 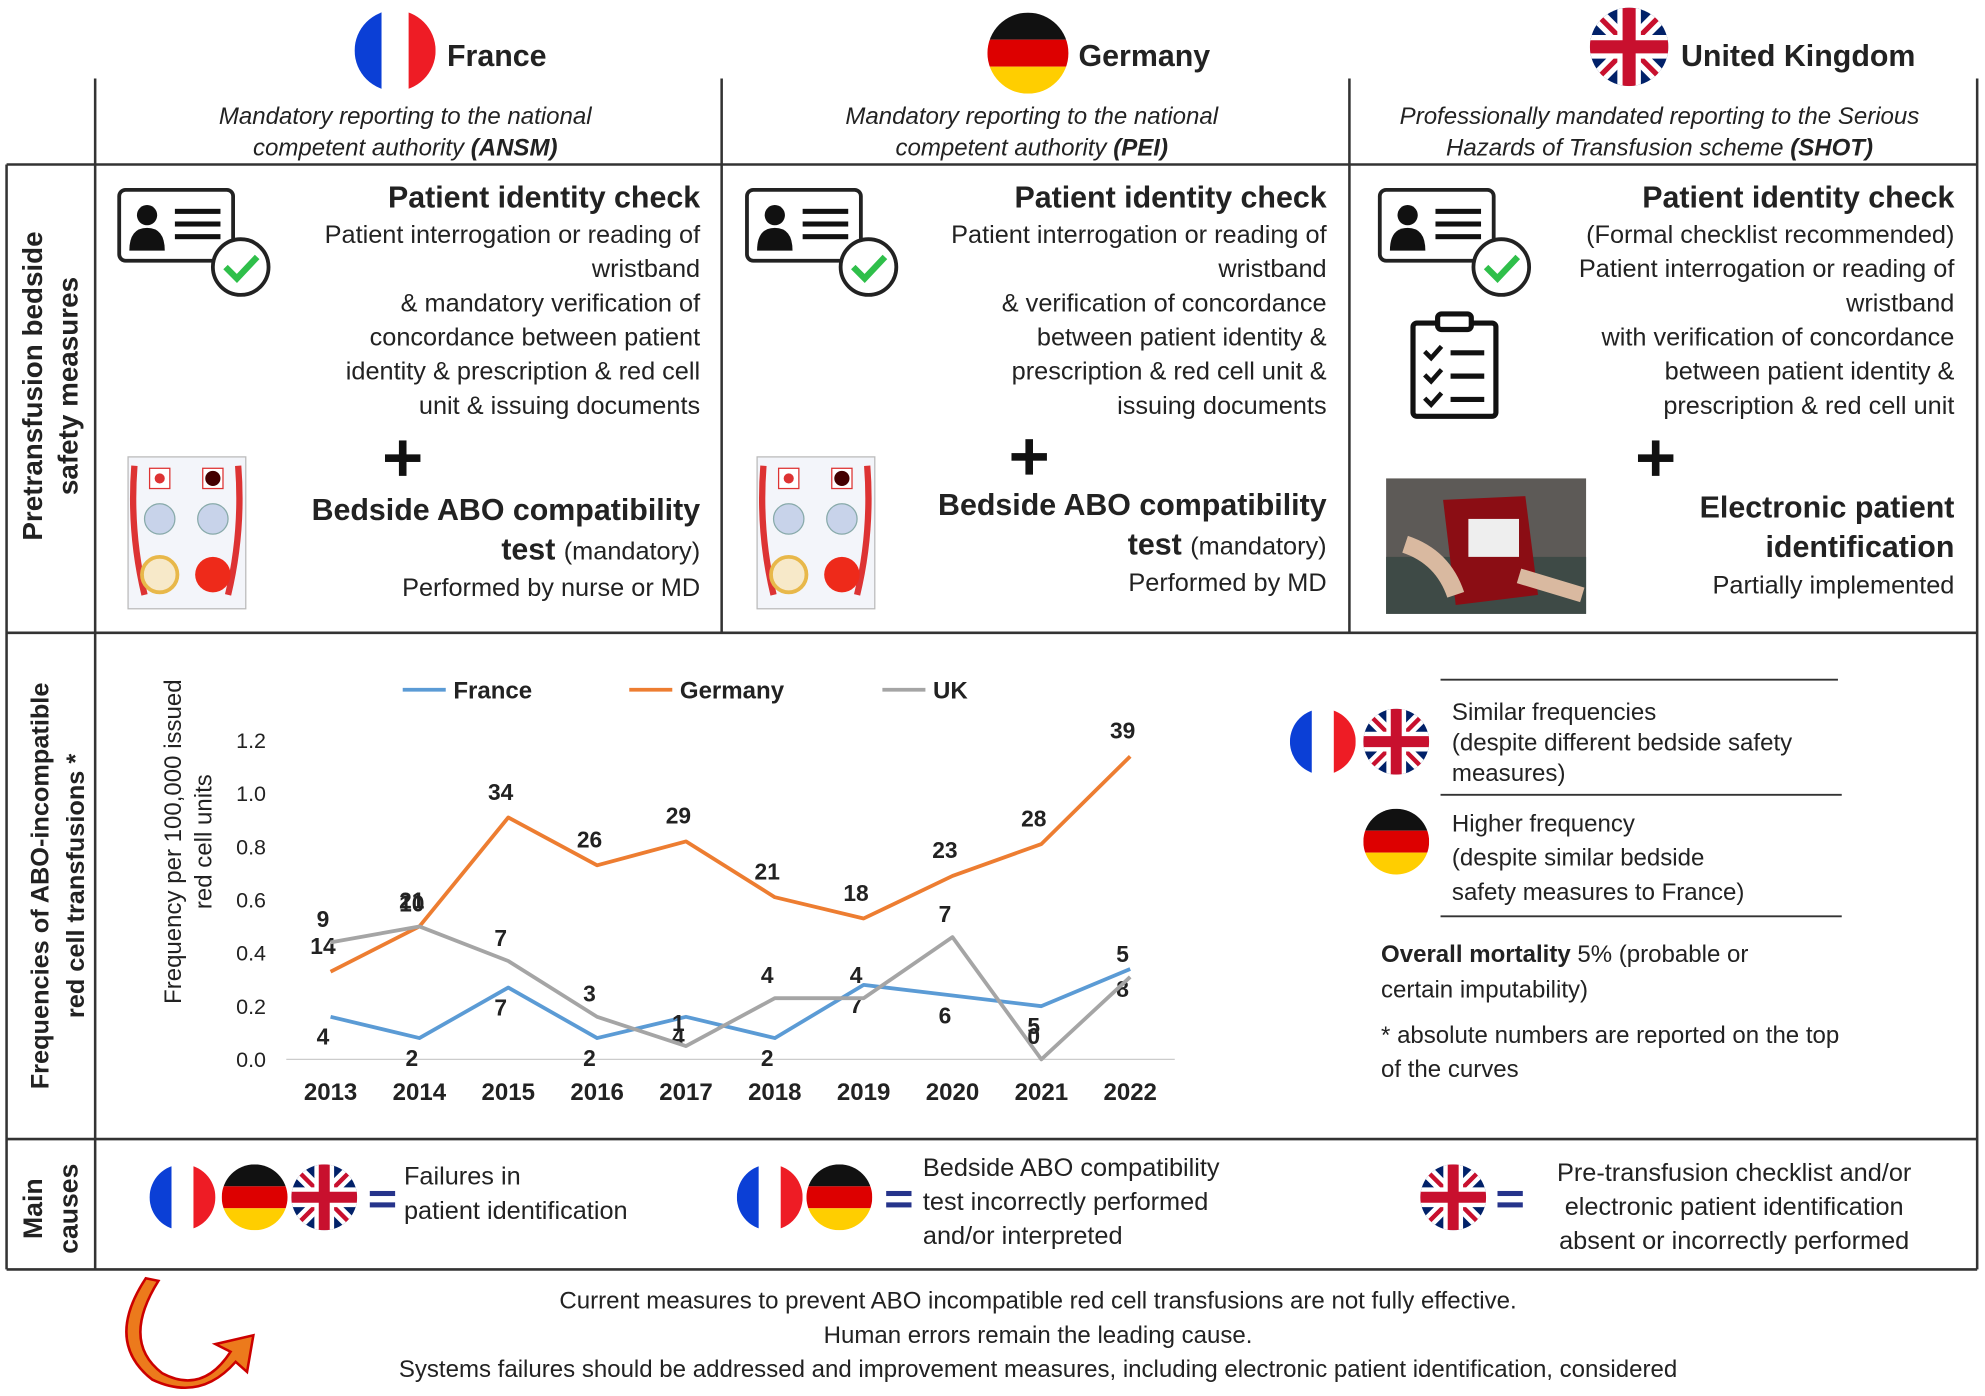 What do you see at coordinates (67, 386) in the screenshot?
I see `row-label: safety measures` at bounding box center [67, 386].